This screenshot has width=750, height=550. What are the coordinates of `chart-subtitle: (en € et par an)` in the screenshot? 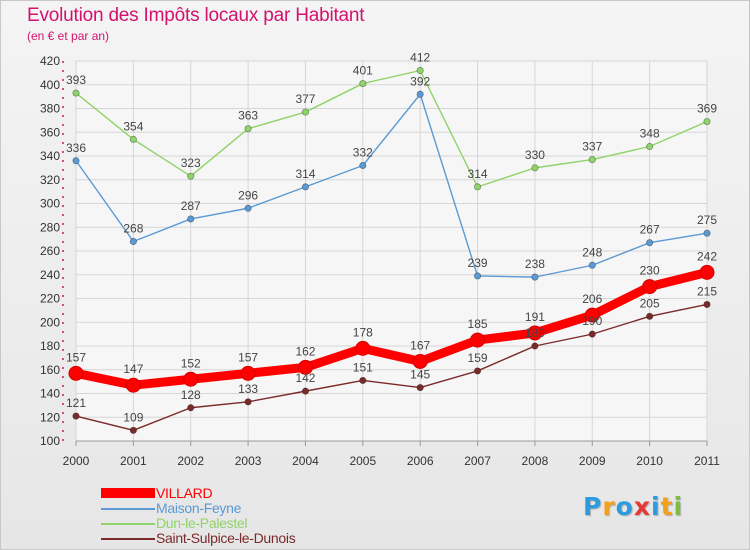 It's located at (68, 36).